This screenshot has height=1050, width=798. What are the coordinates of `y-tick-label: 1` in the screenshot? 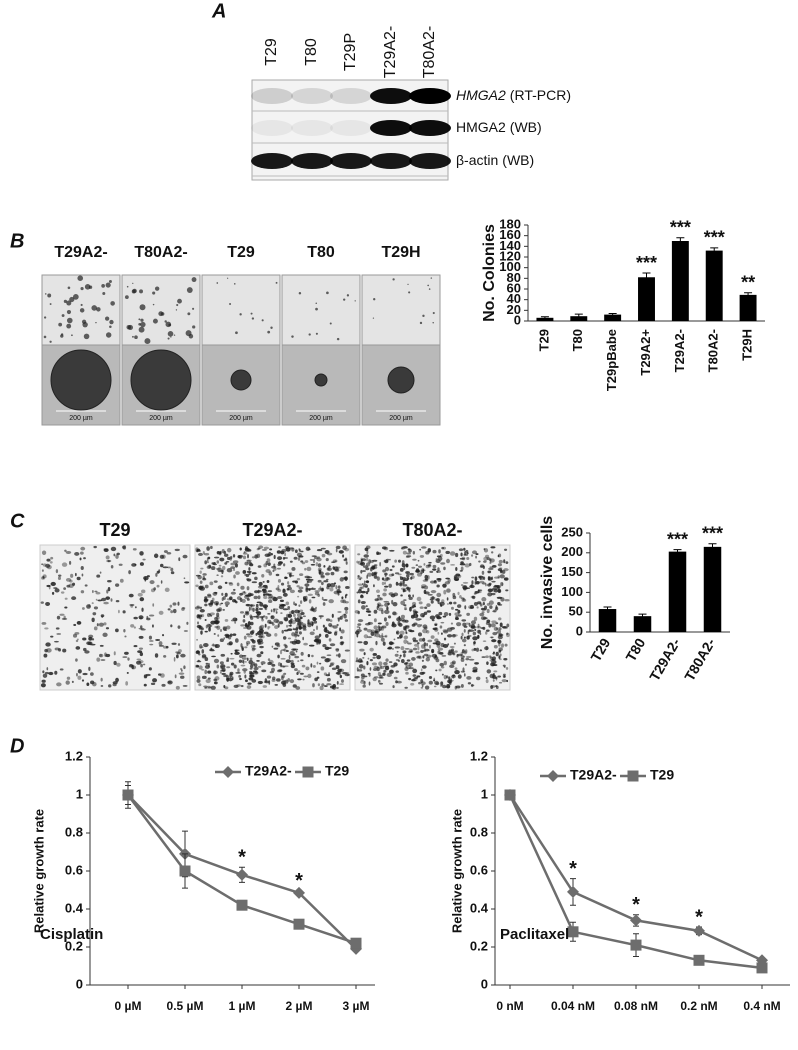 It's located at (79, 793).